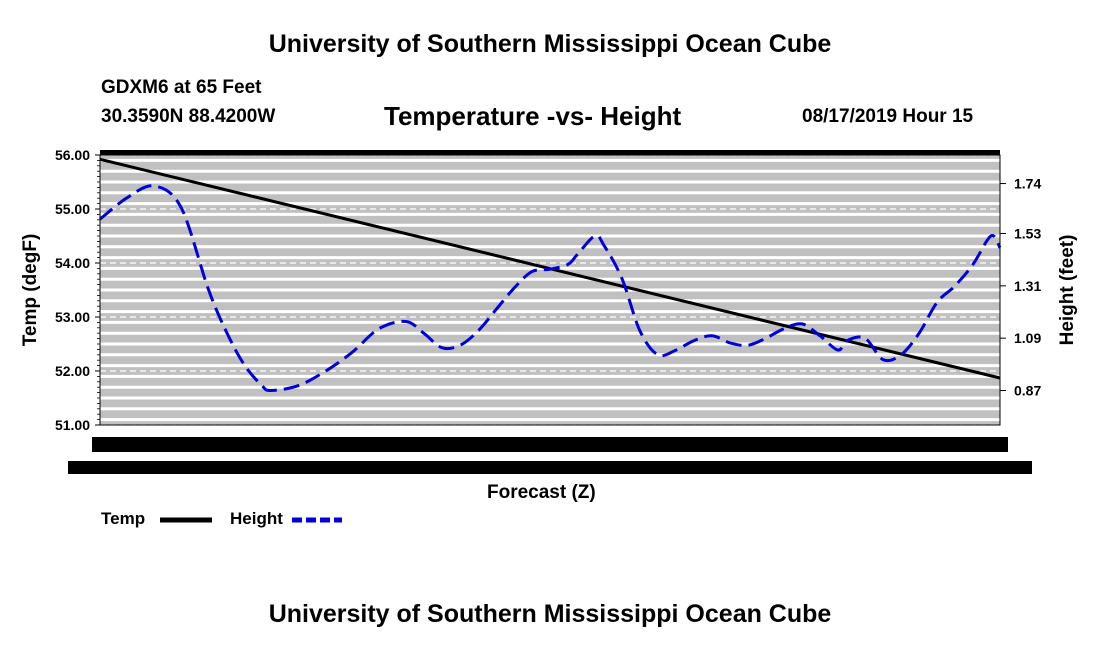 The image size is (1100, 650). Describe the element at coordinates (888, 116) in the screenshot. I see `datetime-label: 08/17/2019 Hour 15` at that location.